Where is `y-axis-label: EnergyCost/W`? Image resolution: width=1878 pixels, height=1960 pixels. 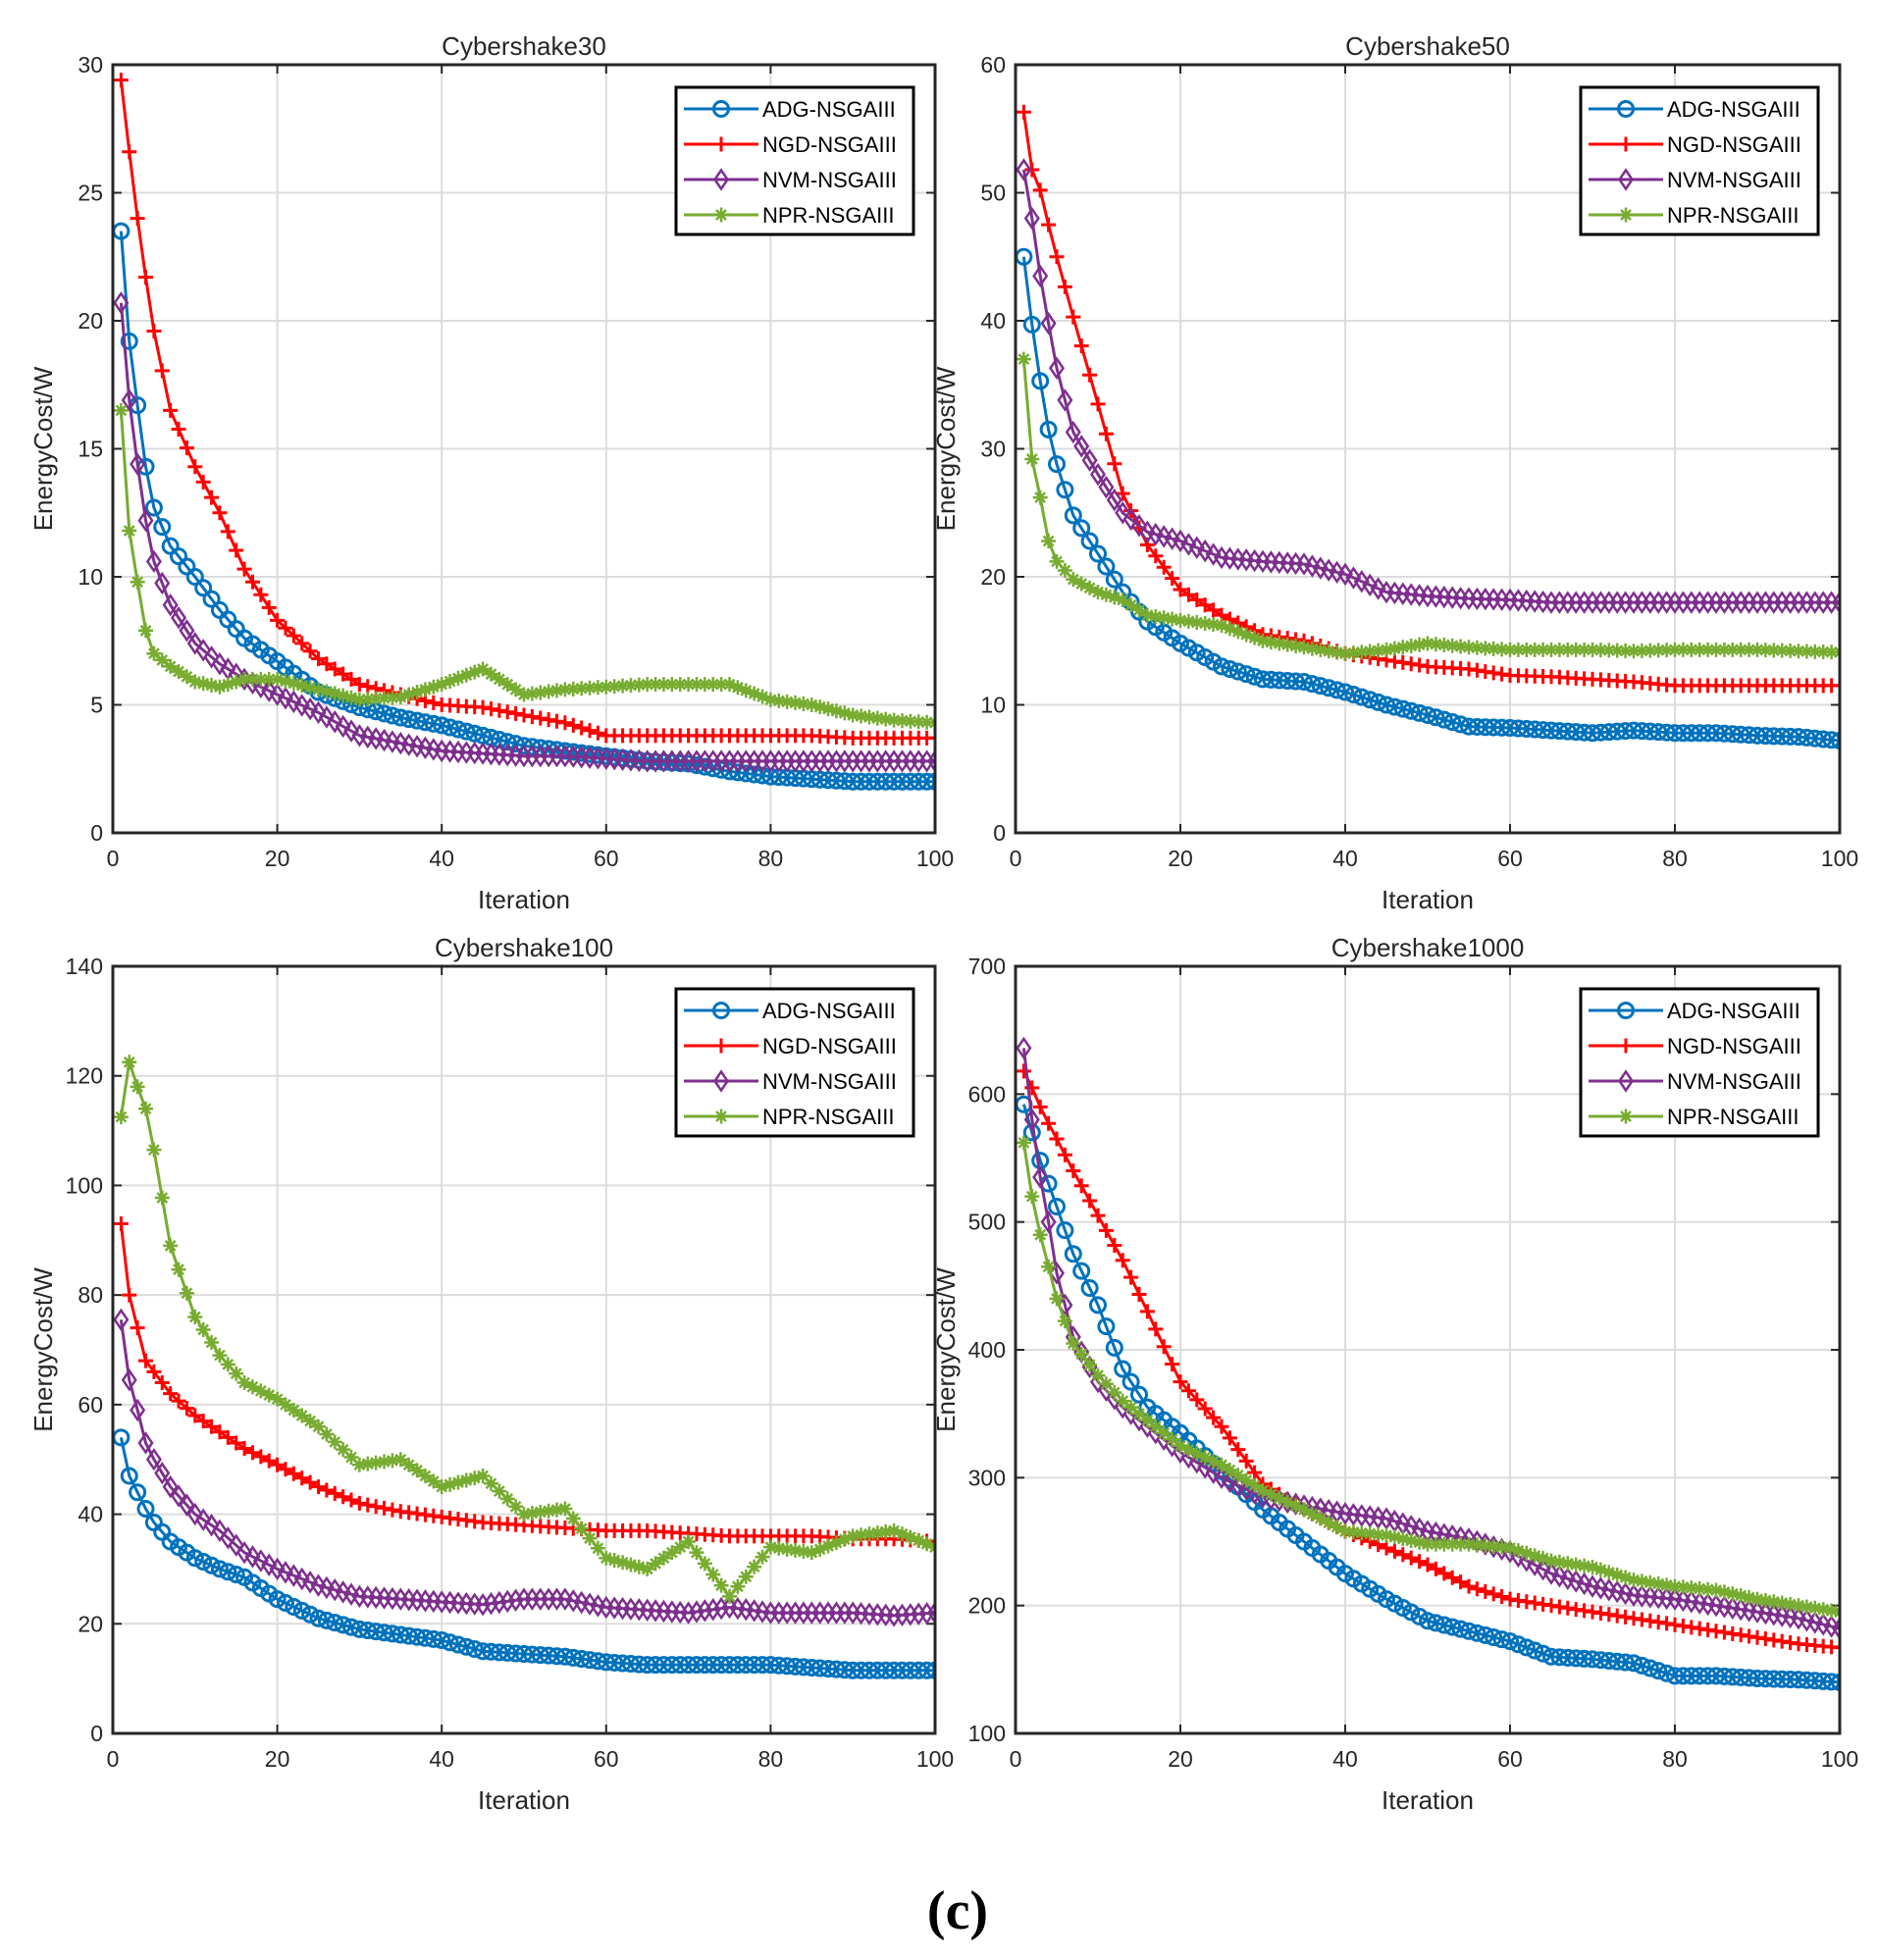
y-axis-label: EnergyCost/W is located at coordinates (946, 1349).